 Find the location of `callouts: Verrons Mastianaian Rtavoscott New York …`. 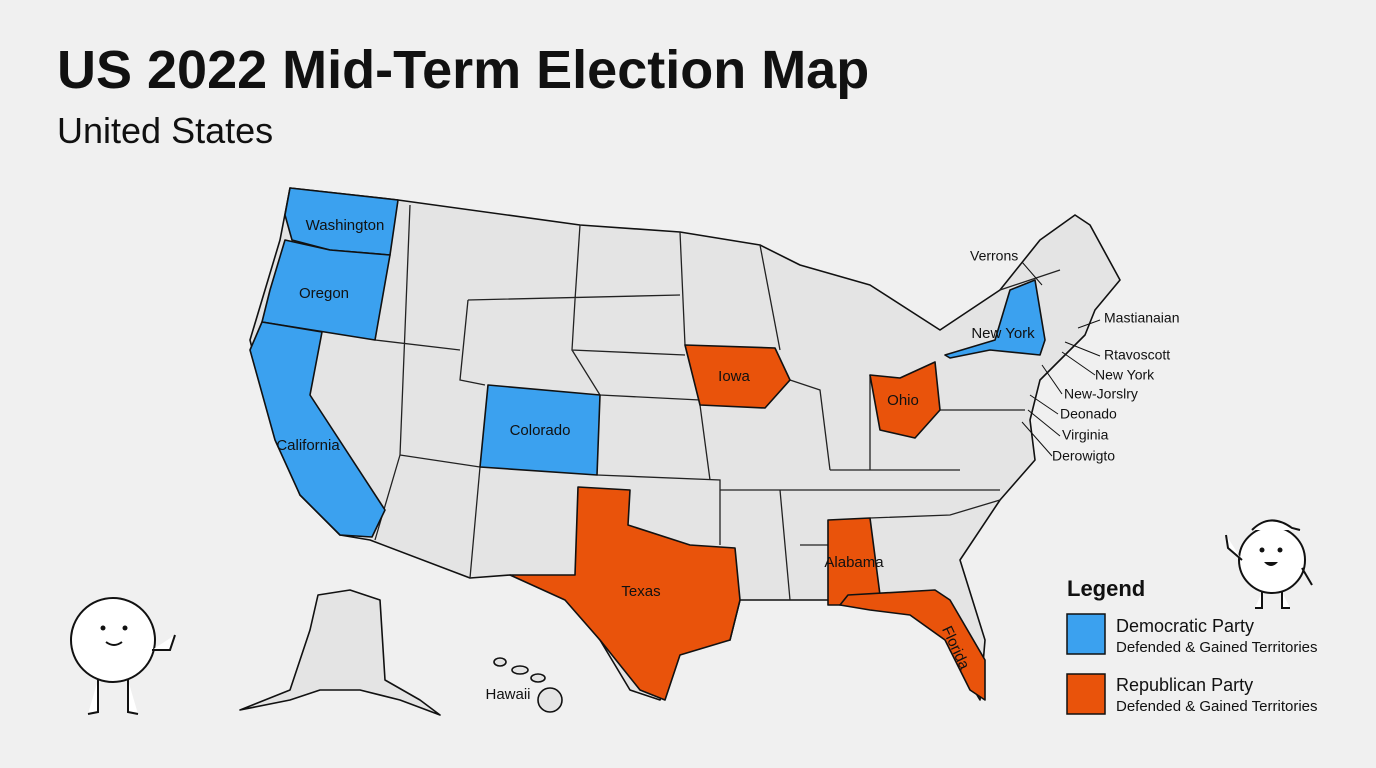

callouts: Verrons Mastianaian Rtavoscott New York … is located at coordinates (1075, 356).